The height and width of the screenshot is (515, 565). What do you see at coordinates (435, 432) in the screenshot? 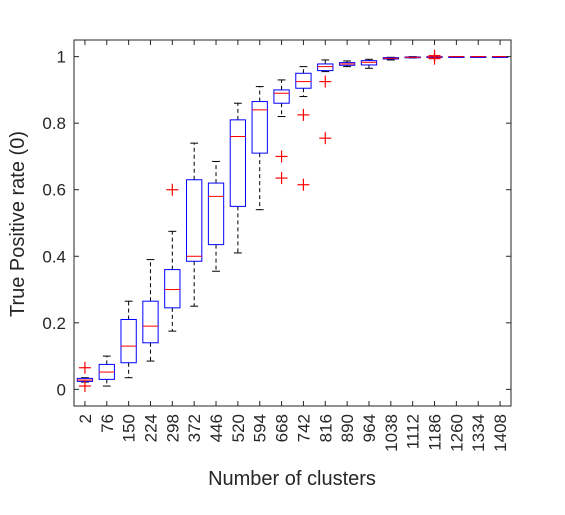
I see `x-tick-label: 1186` at bounding box center [435, 432].